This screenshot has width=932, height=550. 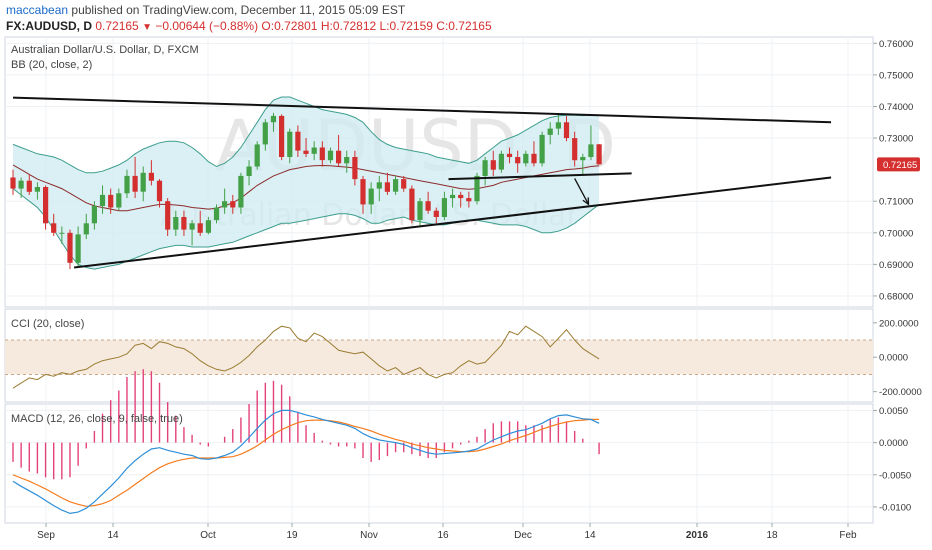 What do you see at coordinates (896, 44) in the screenshot?
I see `price-tick-label: 0.76000` at bounding box center [896, 44].